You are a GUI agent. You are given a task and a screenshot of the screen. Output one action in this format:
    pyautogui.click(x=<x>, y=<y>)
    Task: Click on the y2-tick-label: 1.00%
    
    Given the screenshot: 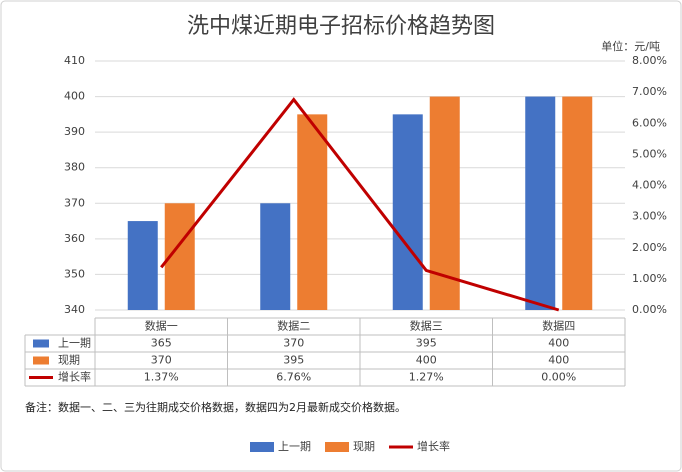 What is the action you would take?
    pyautogui.click(x=649, y=278)
    